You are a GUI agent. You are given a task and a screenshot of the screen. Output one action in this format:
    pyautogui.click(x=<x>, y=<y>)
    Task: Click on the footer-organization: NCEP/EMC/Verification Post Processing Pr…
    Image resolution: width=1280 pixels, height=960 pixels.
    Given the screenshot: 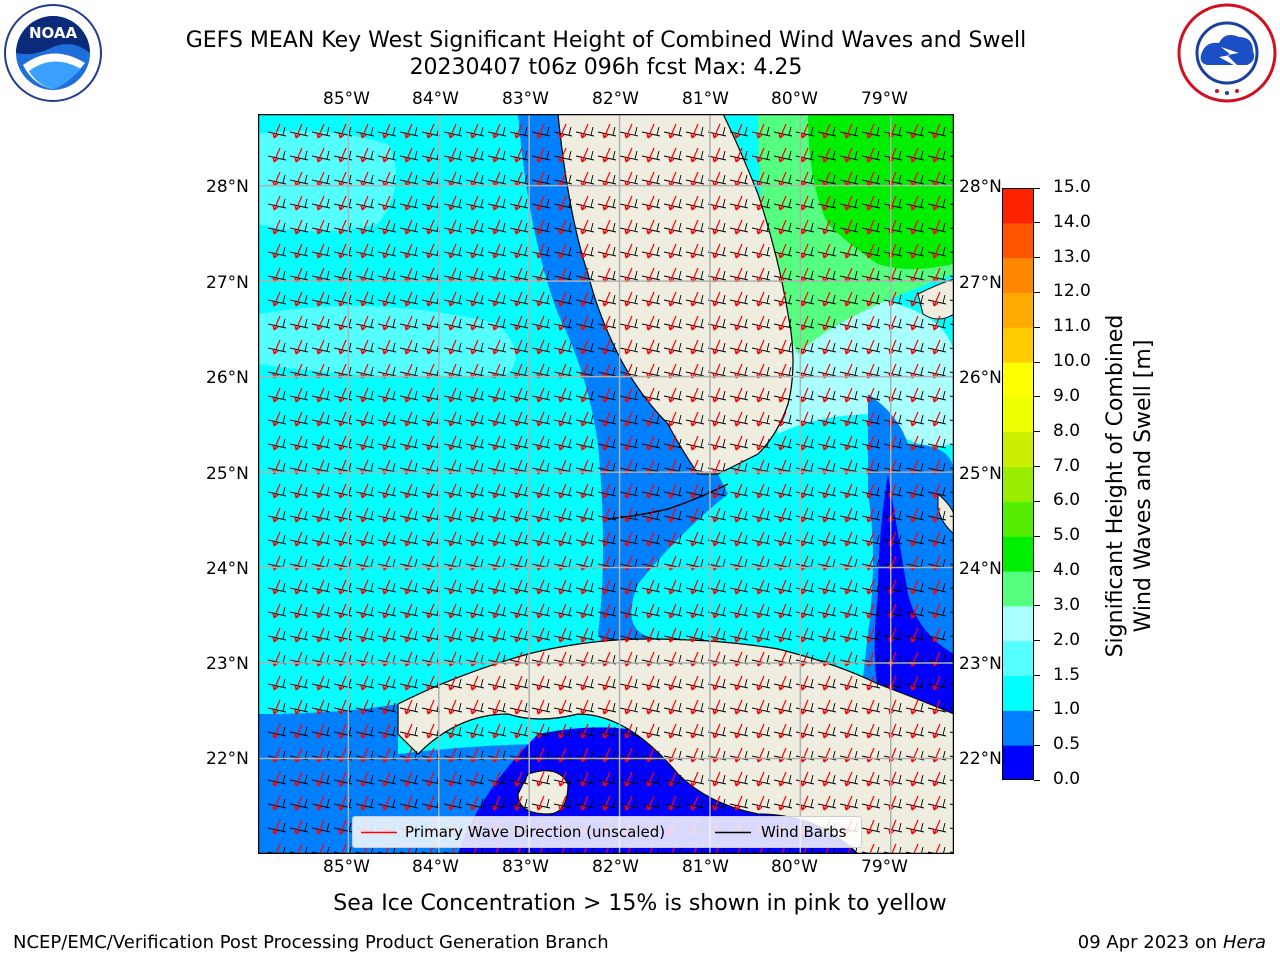 What is the action you would take?
    pyautogui.click(x=311, y=942)
    